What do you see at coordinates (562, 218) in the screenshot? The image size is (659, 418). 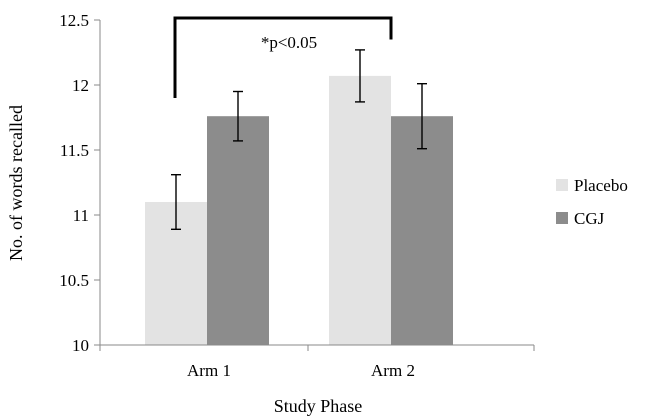 I see `legend-swatch-cgj` at bounding box center [562, 218].